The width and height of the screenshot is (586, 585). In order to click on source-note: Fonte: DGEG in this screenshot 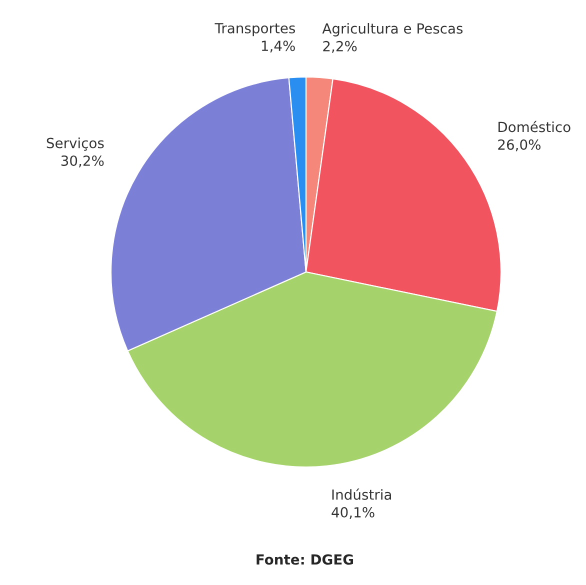, I will do `click(305, 559)`.